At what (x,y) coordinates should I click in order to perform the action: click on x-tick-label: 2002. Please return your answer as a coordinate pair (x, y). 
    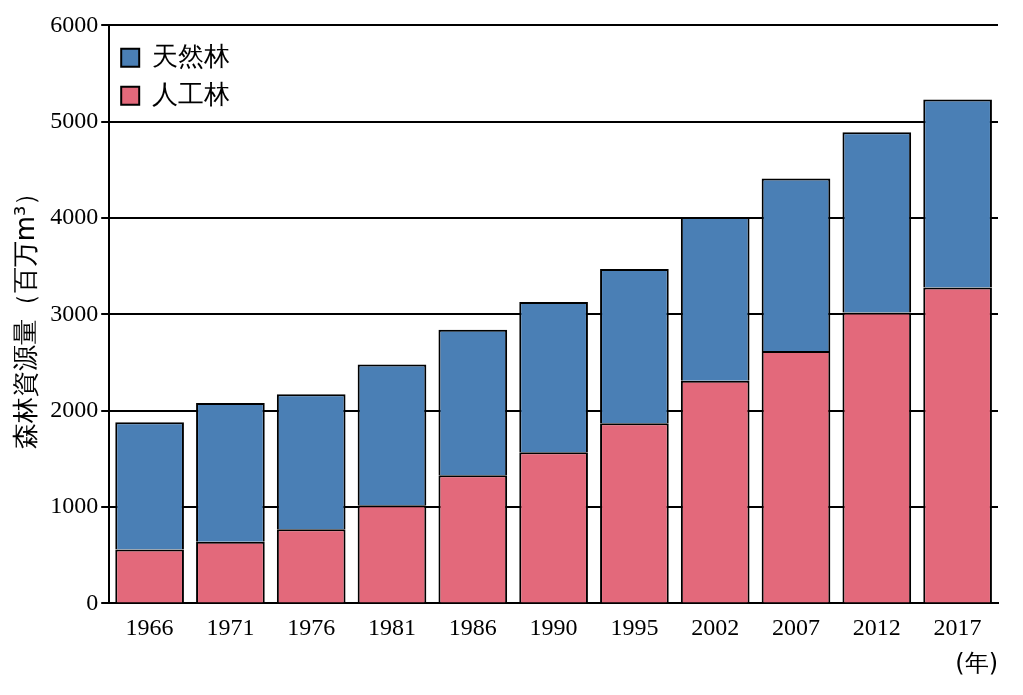
    Looking at the image, I should click on (715, 627).